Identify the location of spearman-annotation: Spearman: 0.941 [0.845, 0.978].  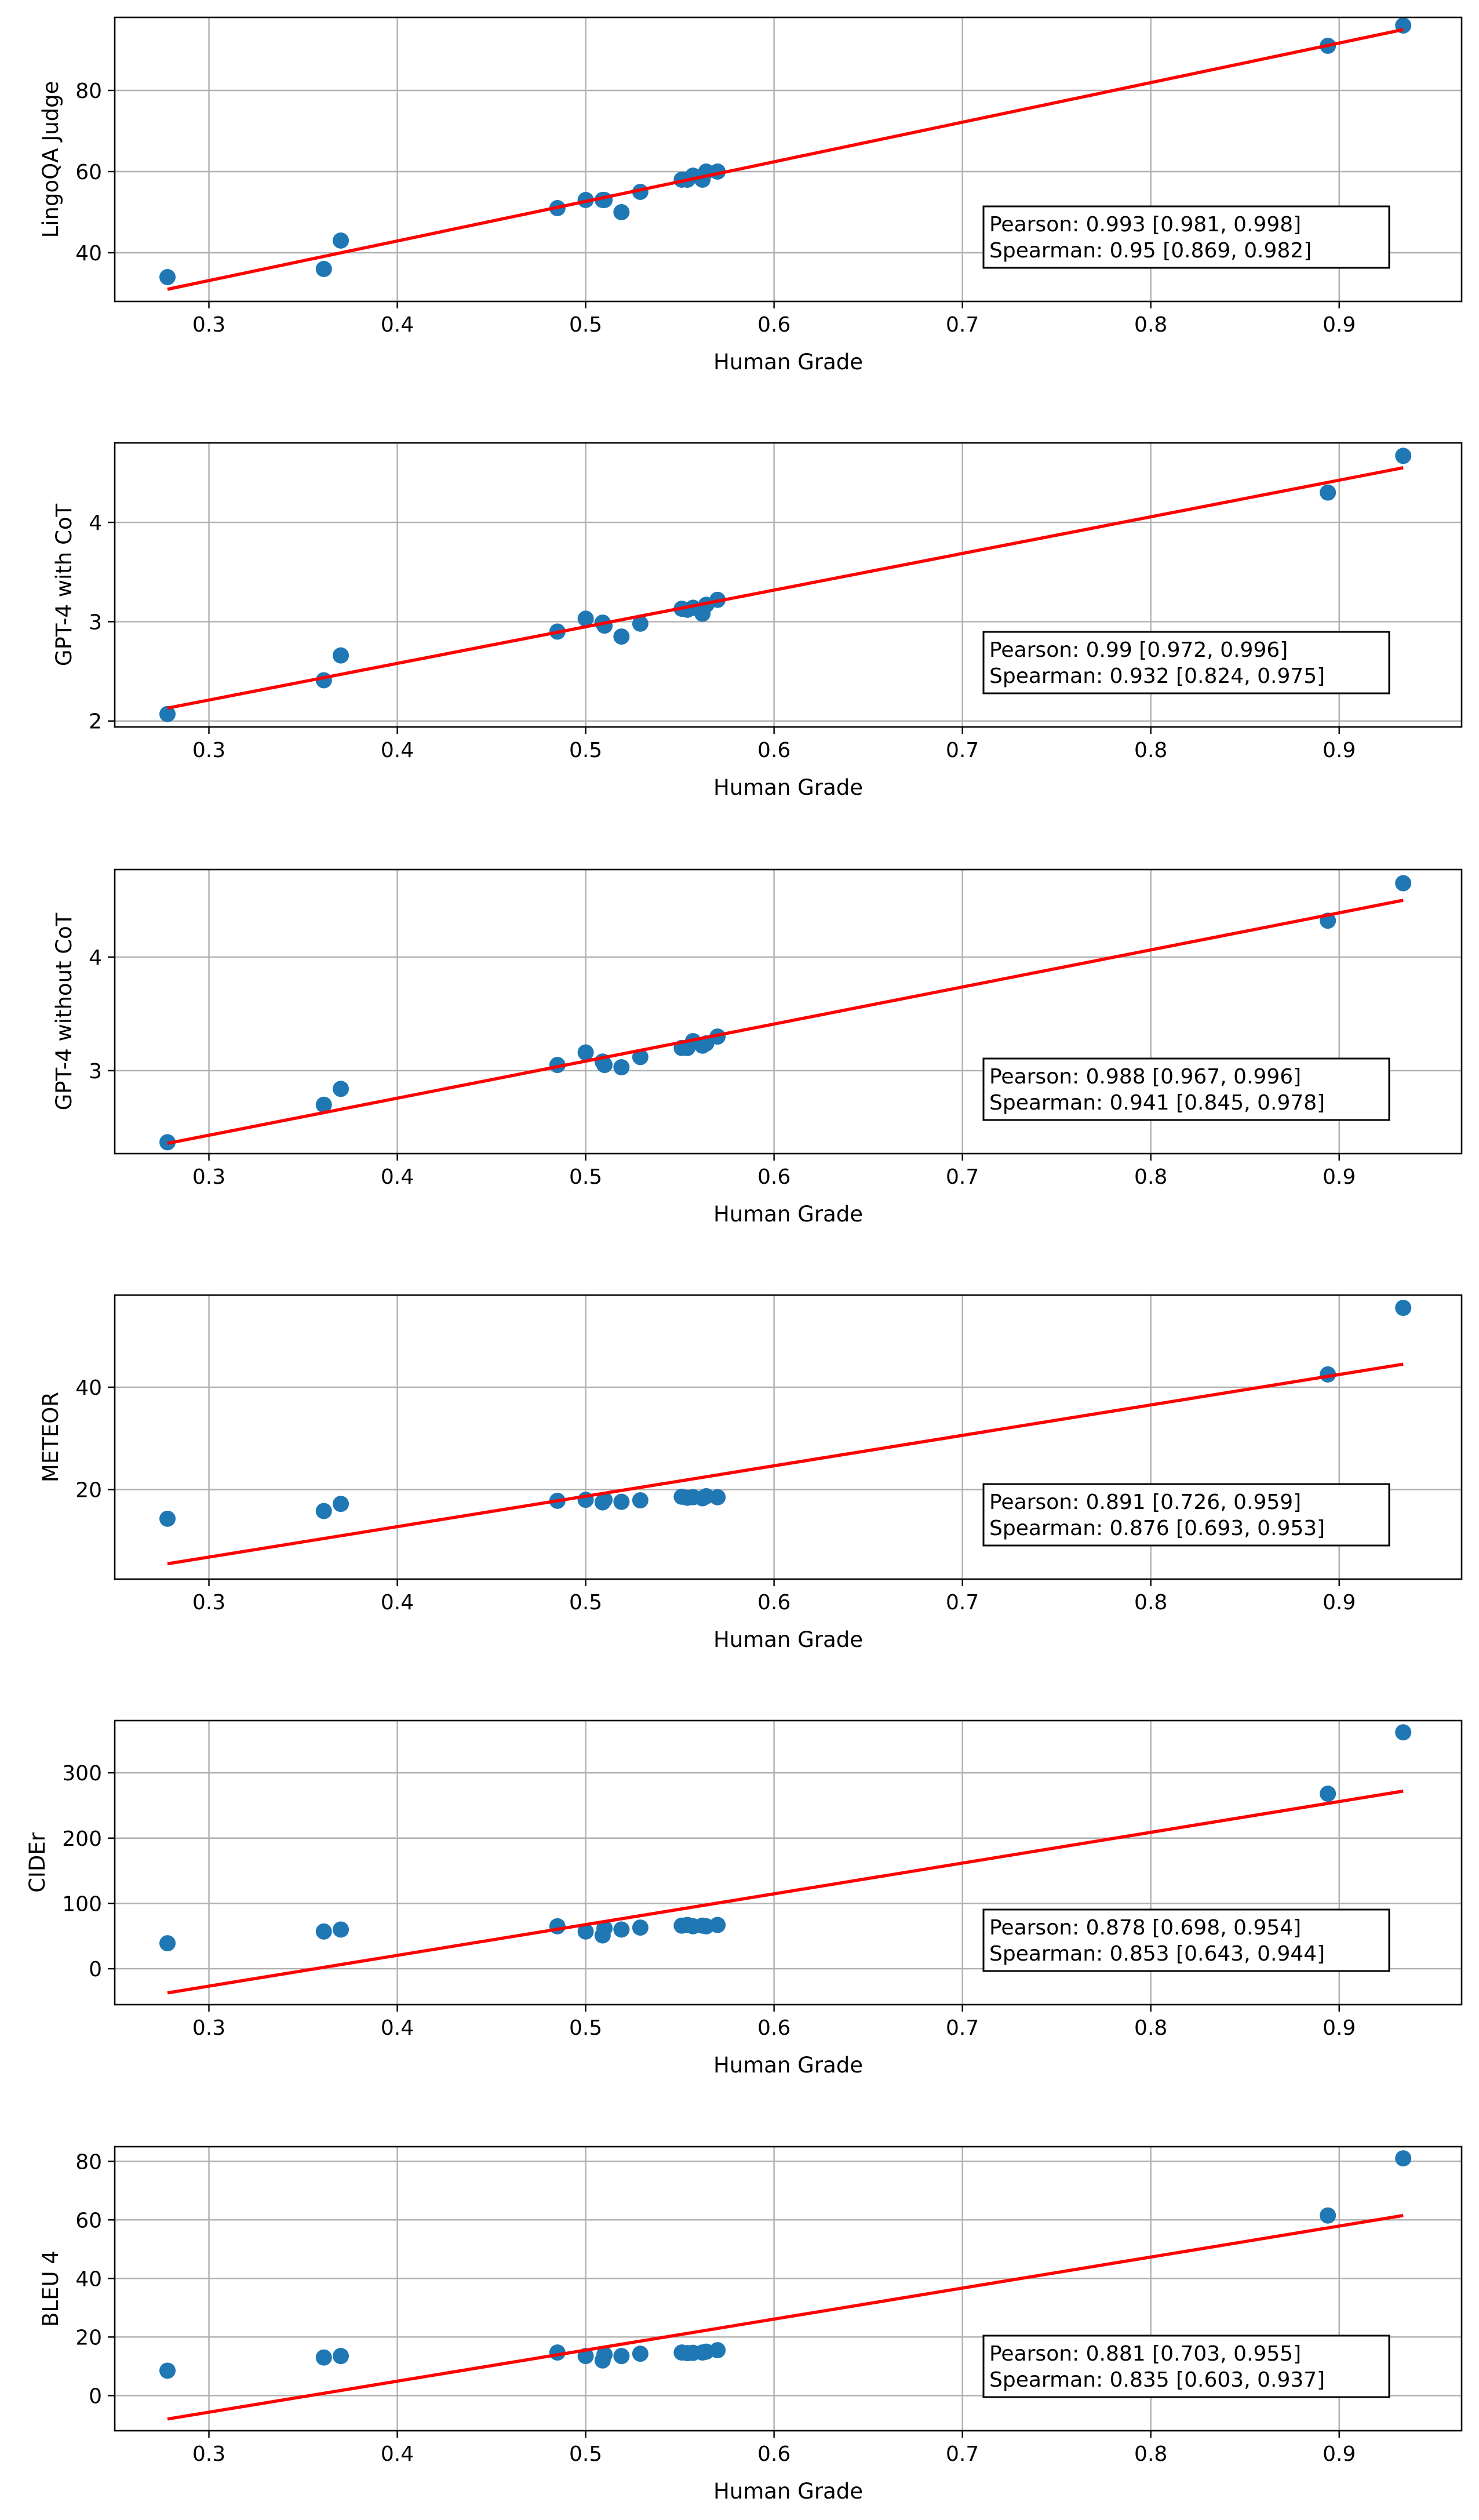
(1157, 1103).